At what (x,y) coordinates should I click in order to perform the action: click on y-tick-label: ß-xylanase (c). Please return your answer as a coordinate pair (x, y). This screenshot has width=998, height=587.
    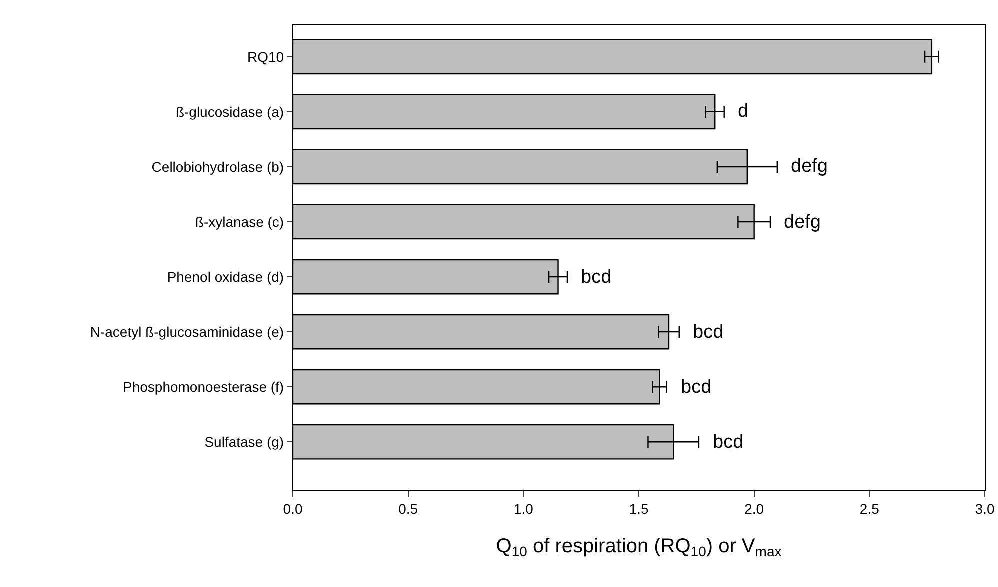
    Looking at the image, I should click on (239, 222).